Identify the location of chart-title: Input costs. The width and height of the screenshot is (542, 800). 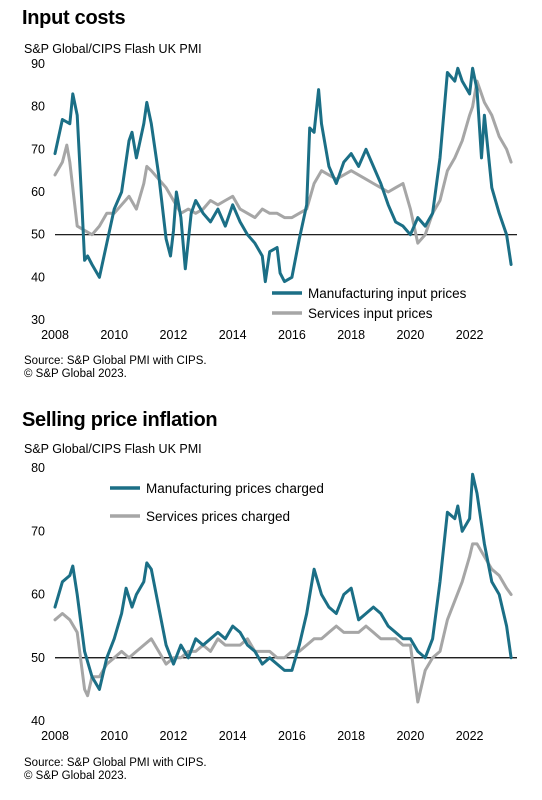
(74, 18).